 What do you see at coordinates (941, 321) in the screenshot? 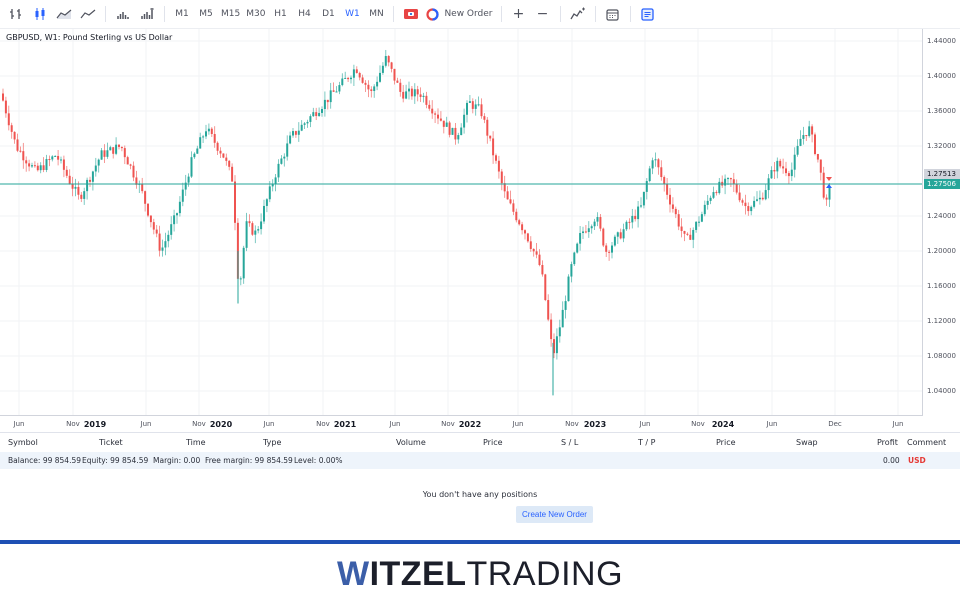
I see `price-tick-label: 1.12000` at bounding box center [941, 321].